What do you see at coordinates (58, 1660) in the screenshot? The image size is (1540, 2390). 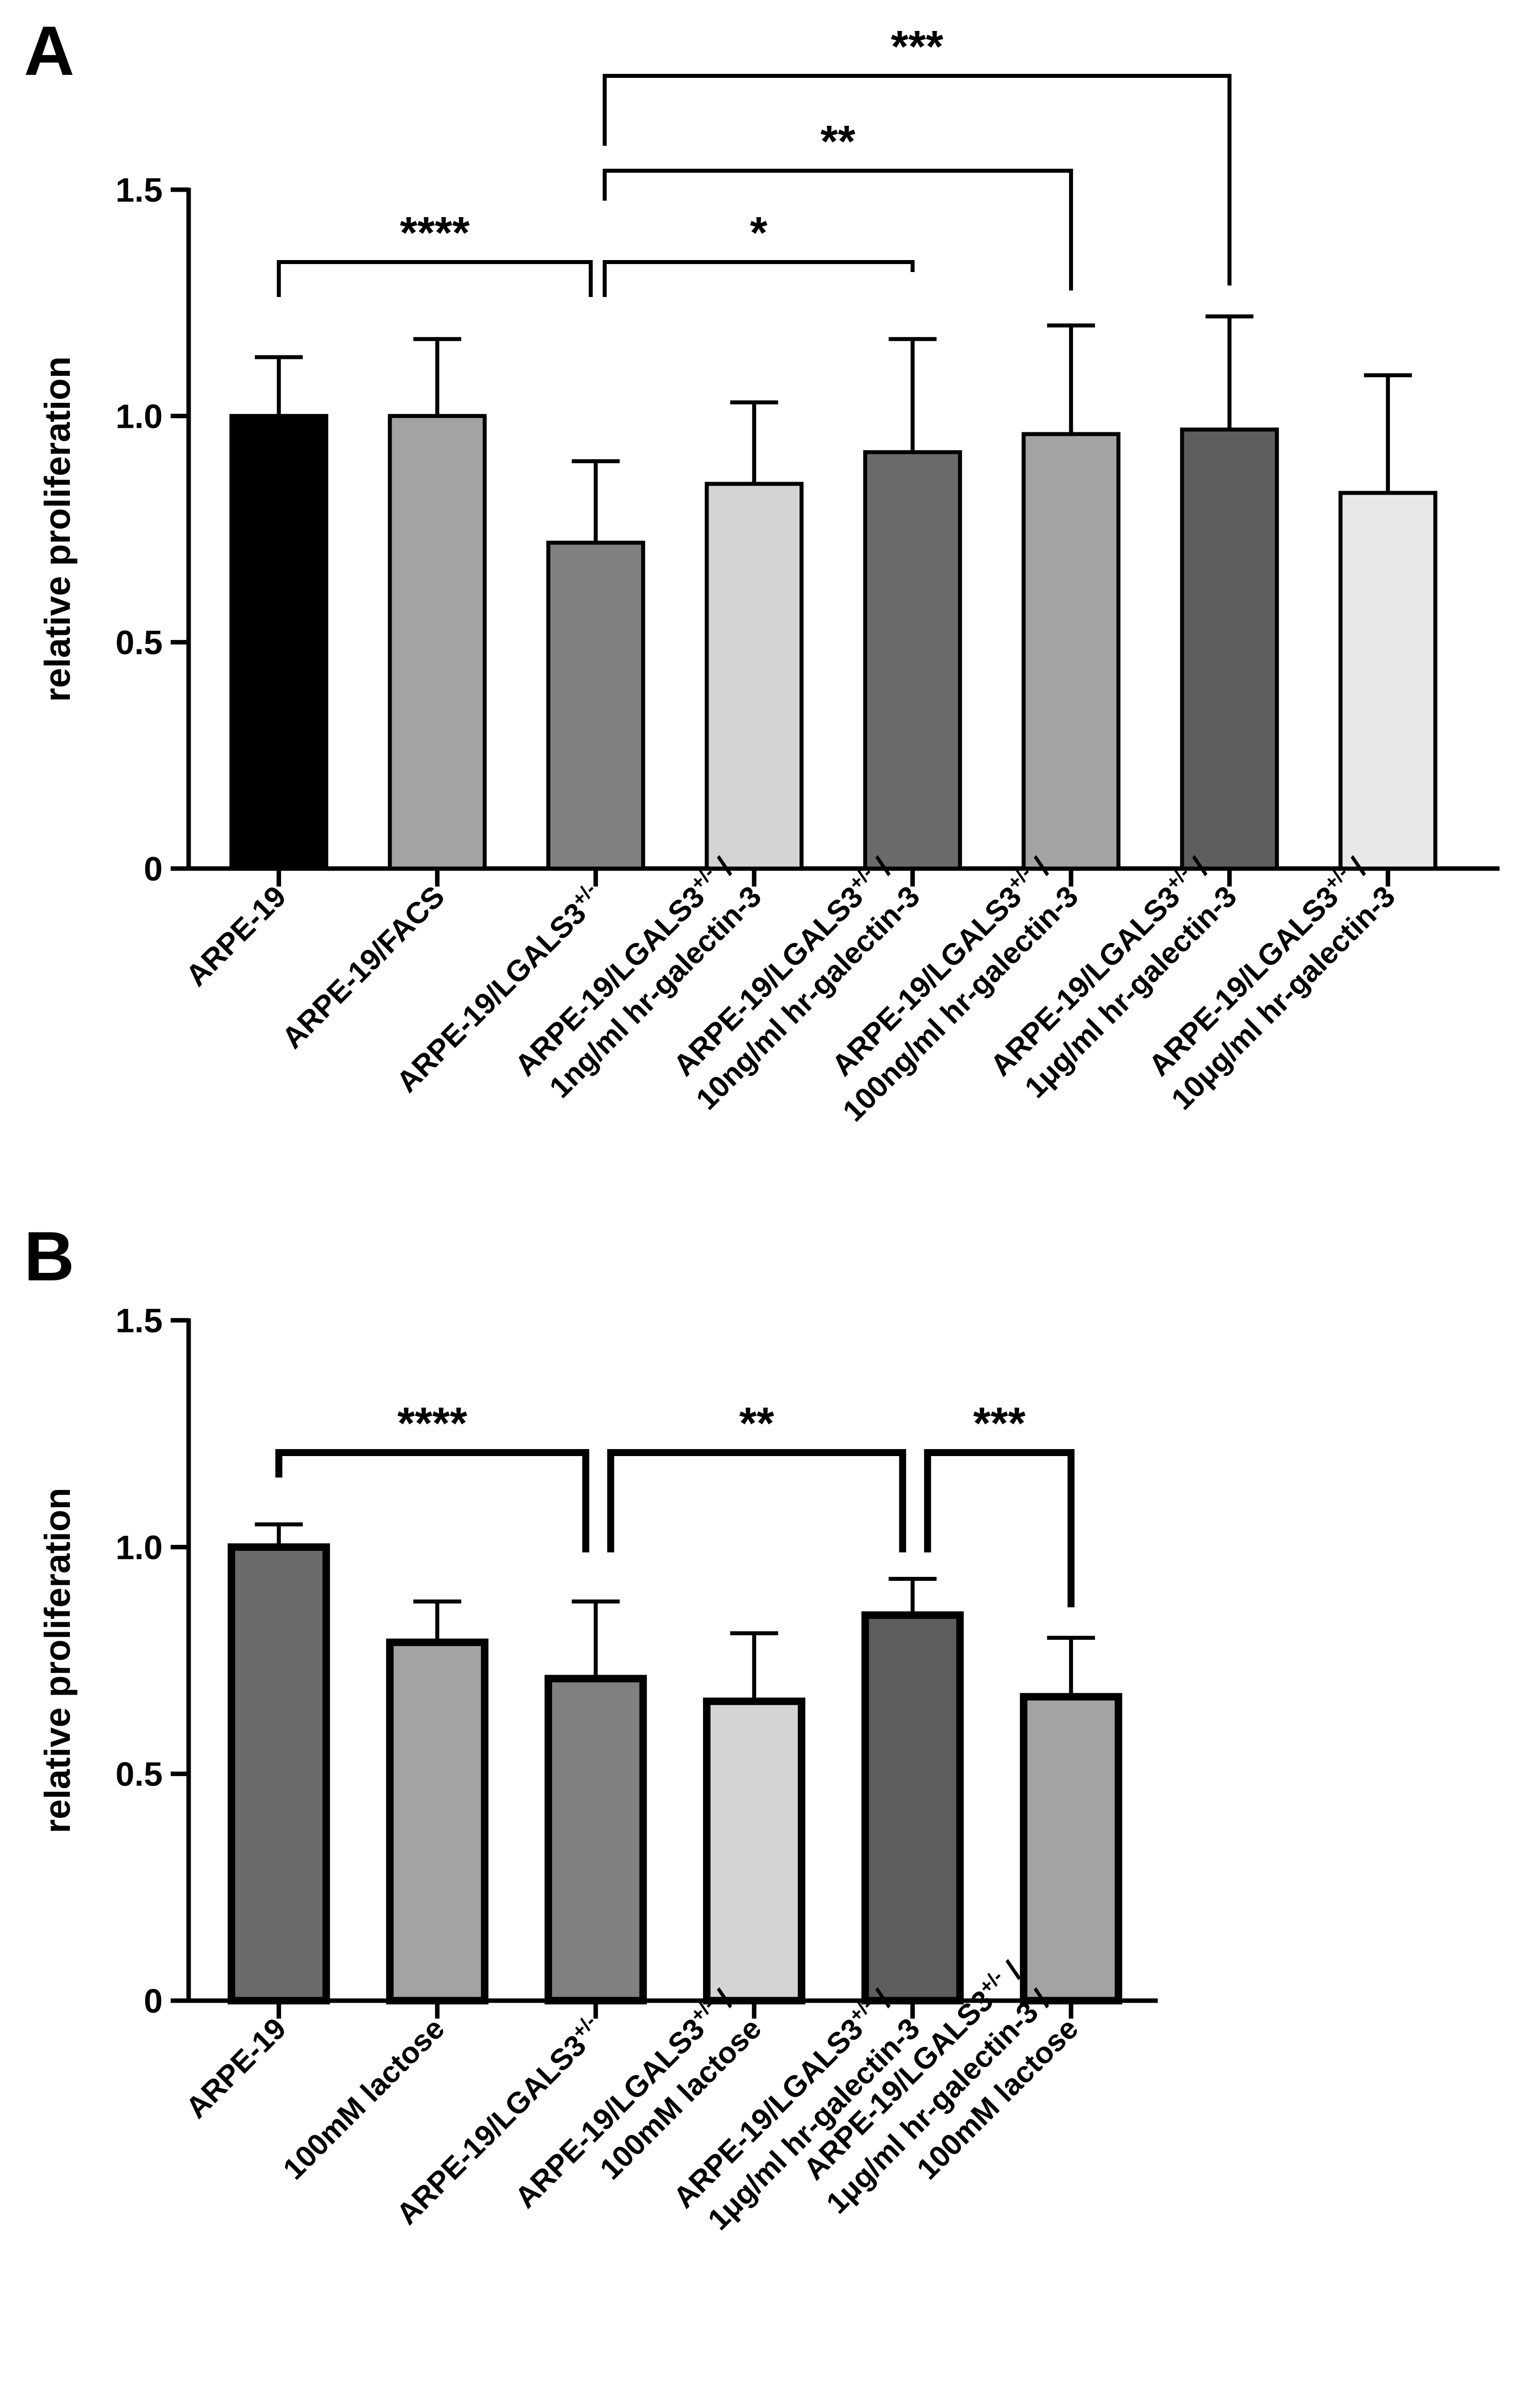 I see `panel-b-y-axis-title: relative proliferation` at bounding box center [58, 1660].